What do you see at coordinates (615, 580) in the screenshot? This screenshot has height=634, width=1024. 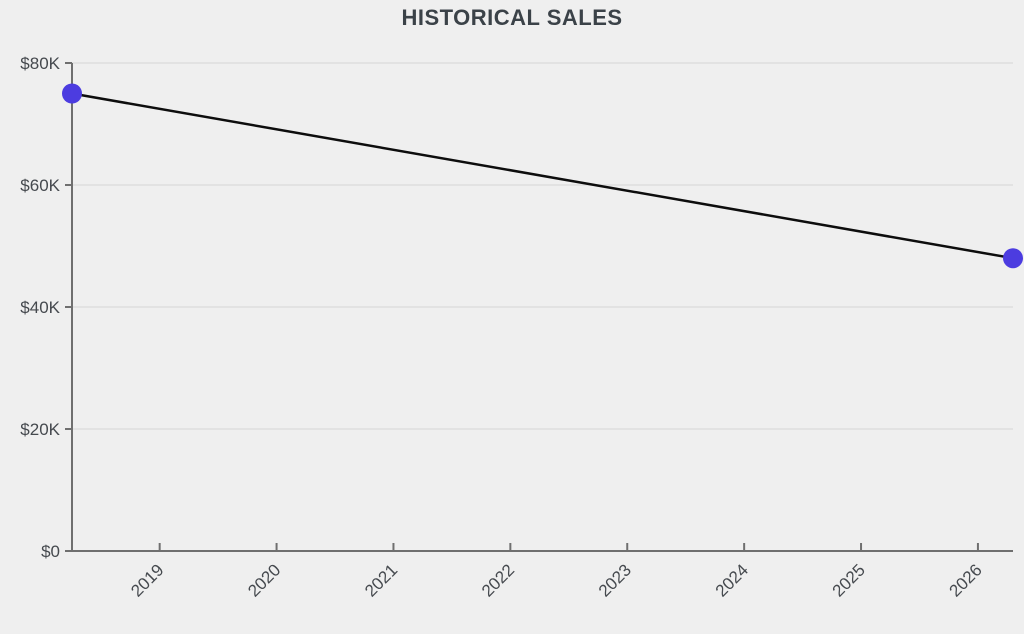 I see `x-tick-label: 2023` at bounding box center [615, 580].